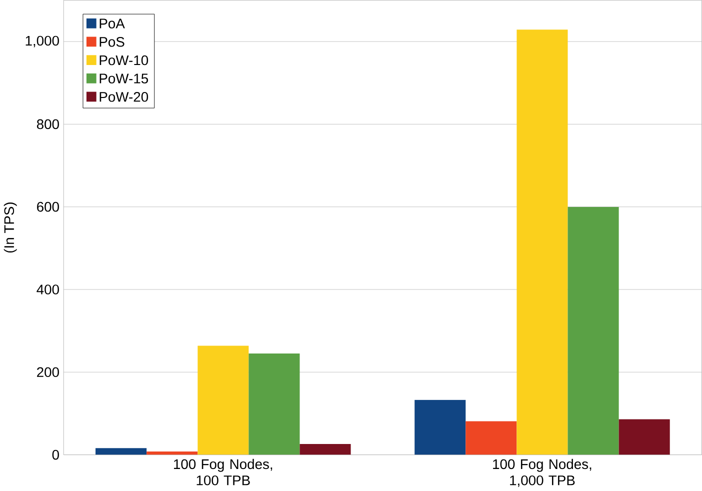 Image resolution: width=702 pixels, height=491 pixels. What do you see at coordinates (10, 227) in the screenshot?
I see `y-axis-title: (In TPS)` at bounding box center [10, 227].